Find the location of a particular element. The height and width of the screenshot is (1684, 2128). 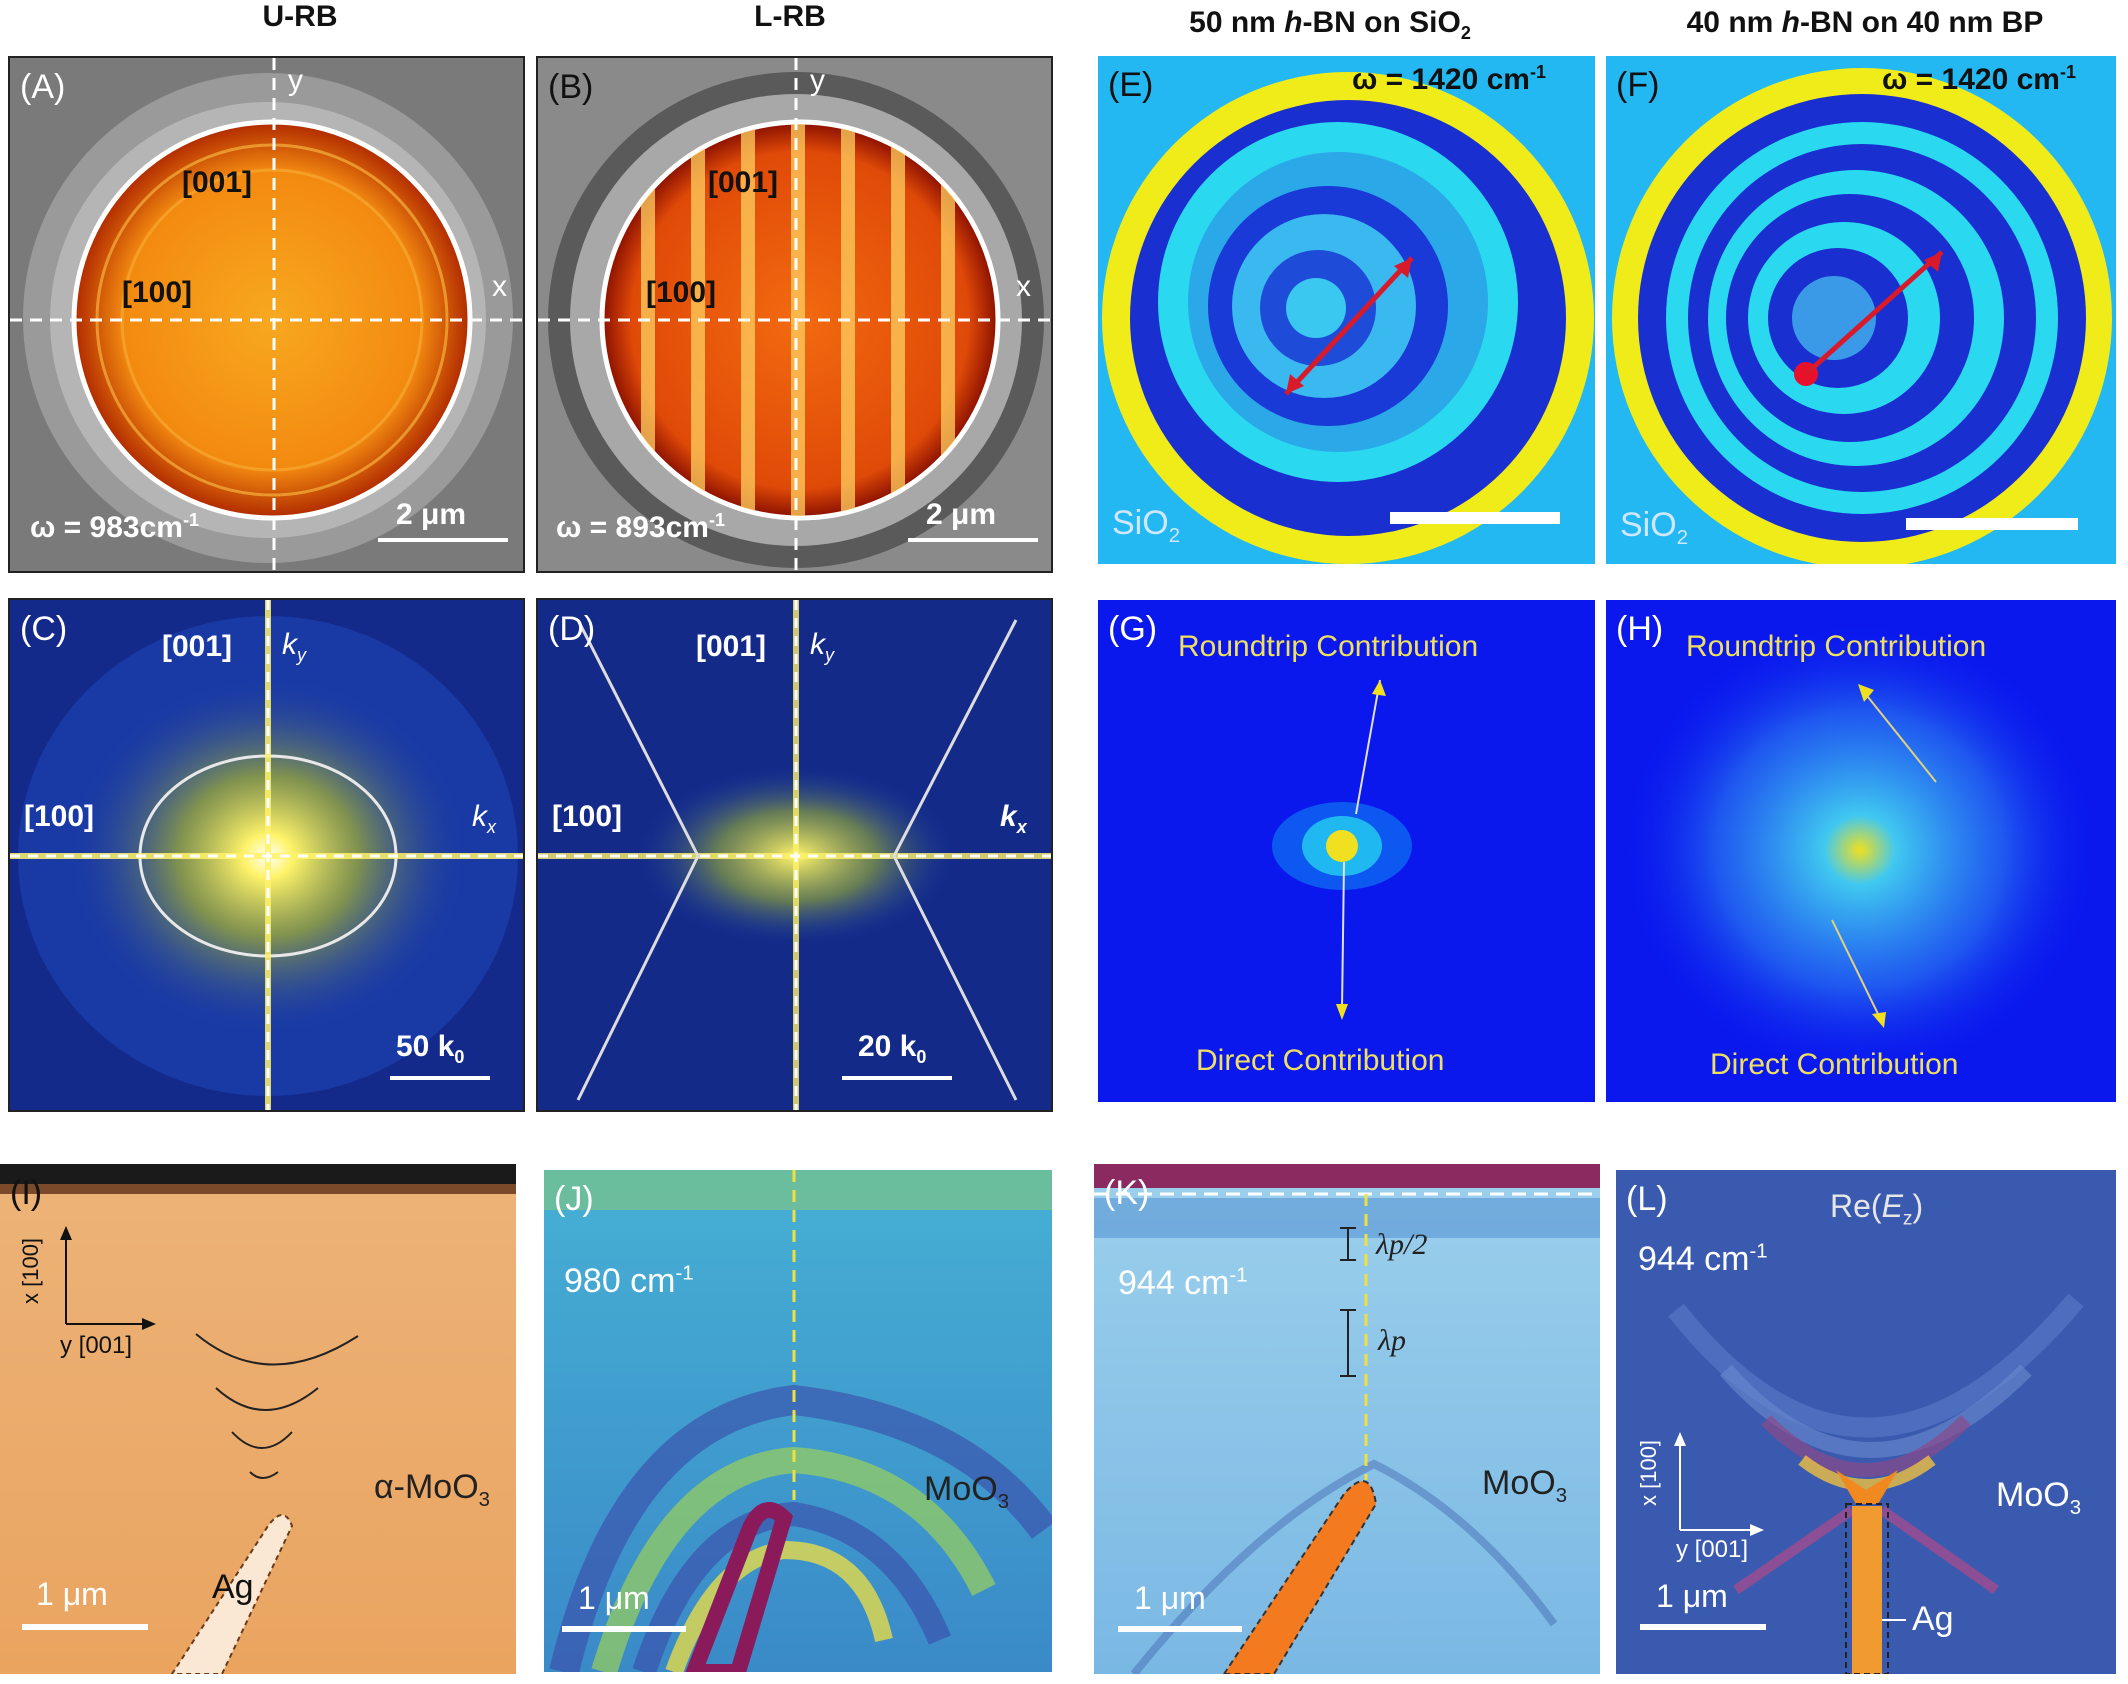

panel-a-scale-label: 2 μm is located at coordinates (431, 514).